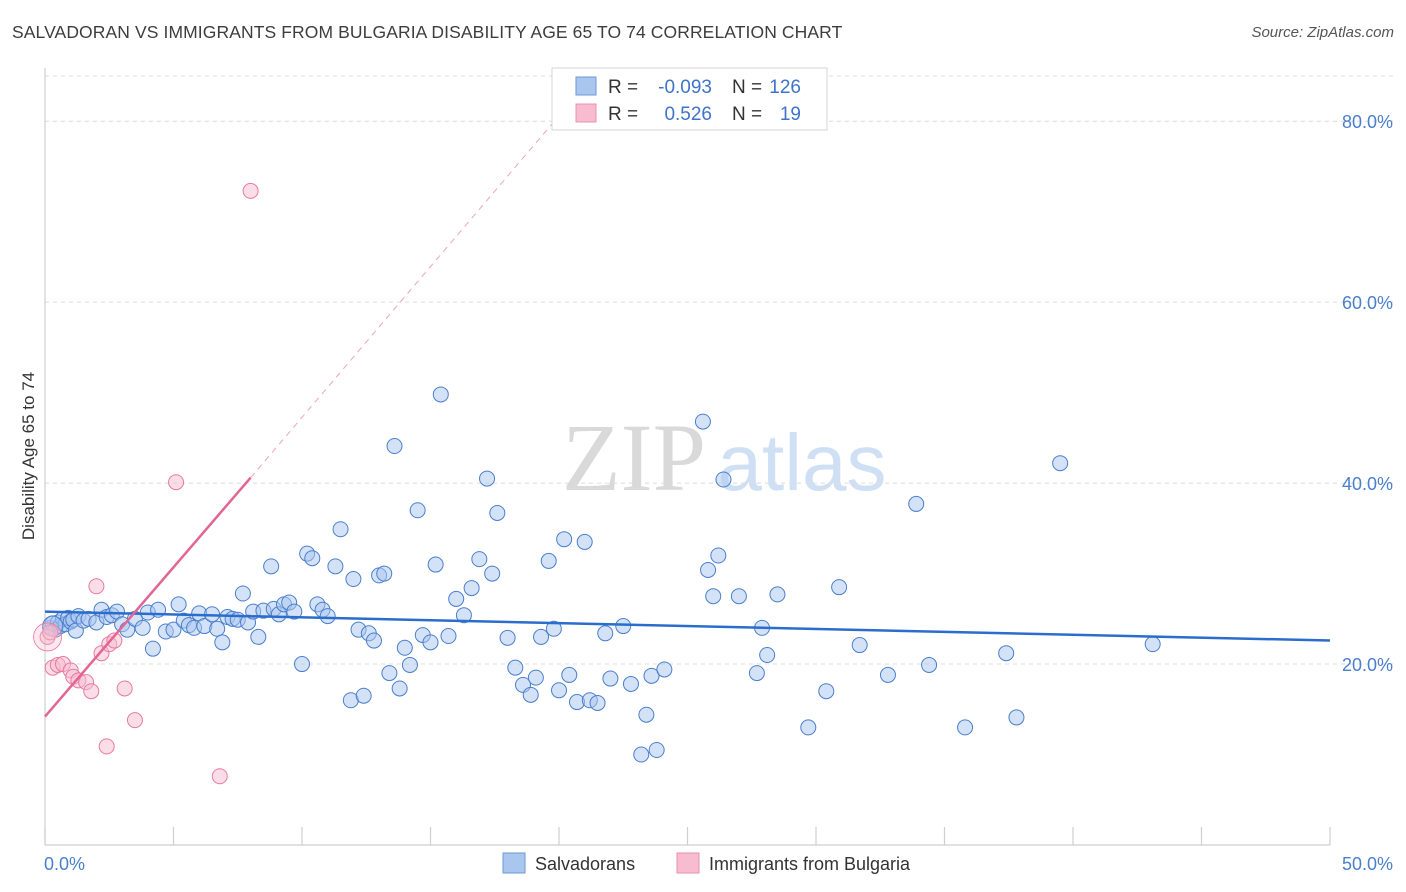 Image resolution: width=1406 pixels, height=892 pixels. I want to click on salvadorans-trend-line, so click(687, 626).